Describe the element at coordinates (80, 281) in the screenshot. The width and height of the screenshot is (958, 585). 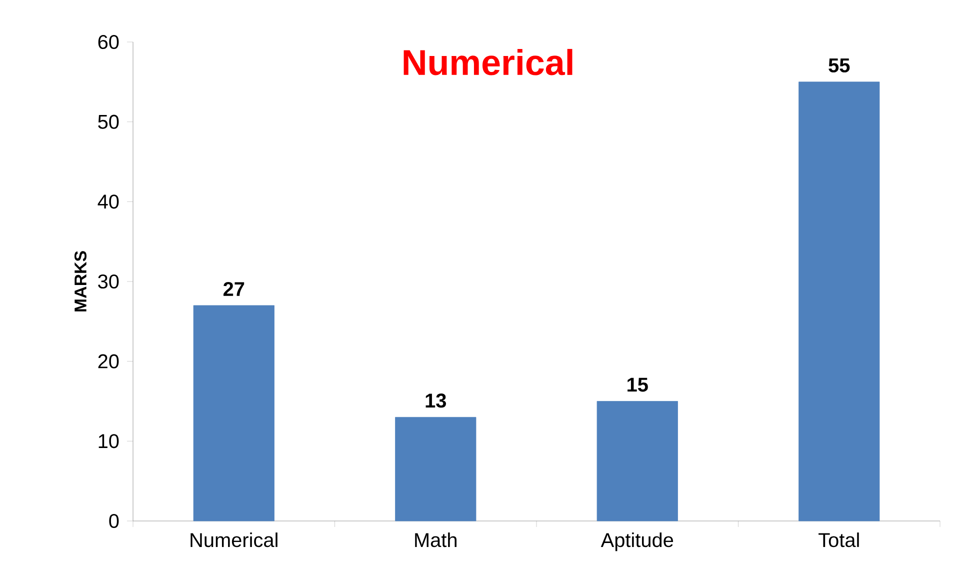
I see `y-axis-title: MARKS` at that location.